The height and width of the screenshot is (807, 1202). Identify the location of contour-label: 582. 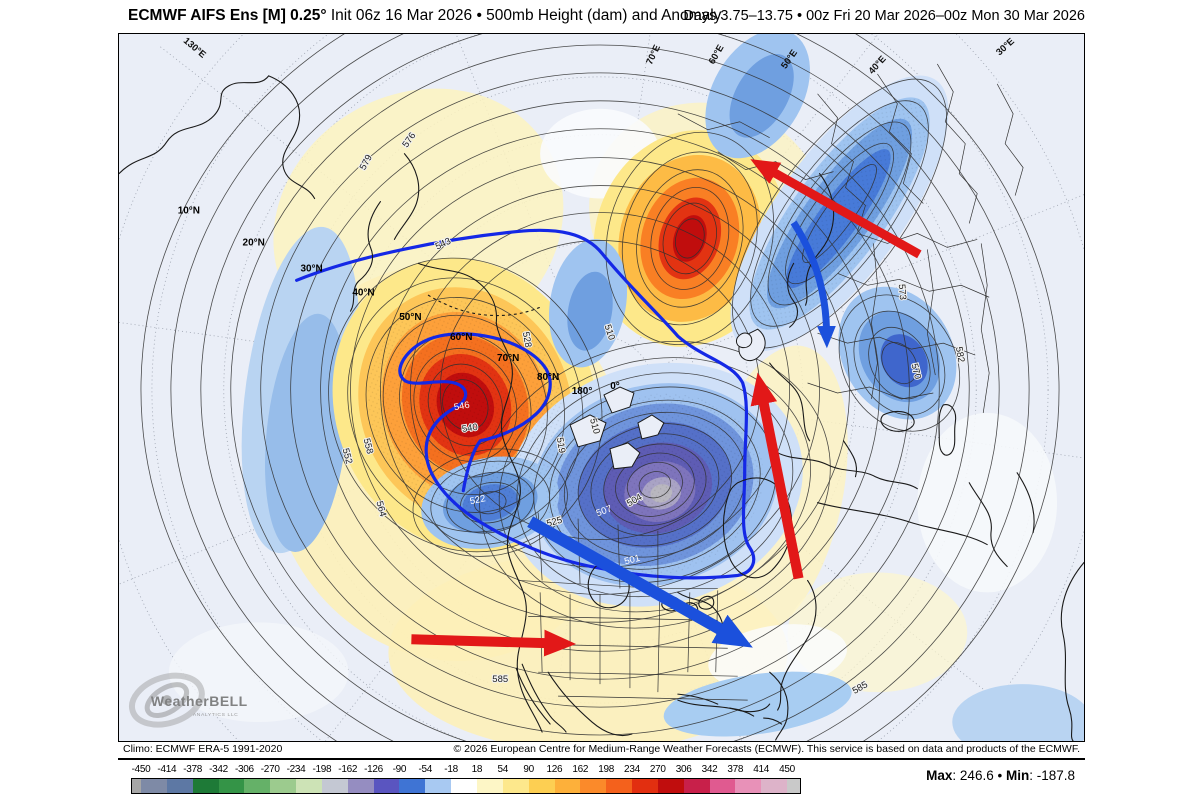
(960, 354).